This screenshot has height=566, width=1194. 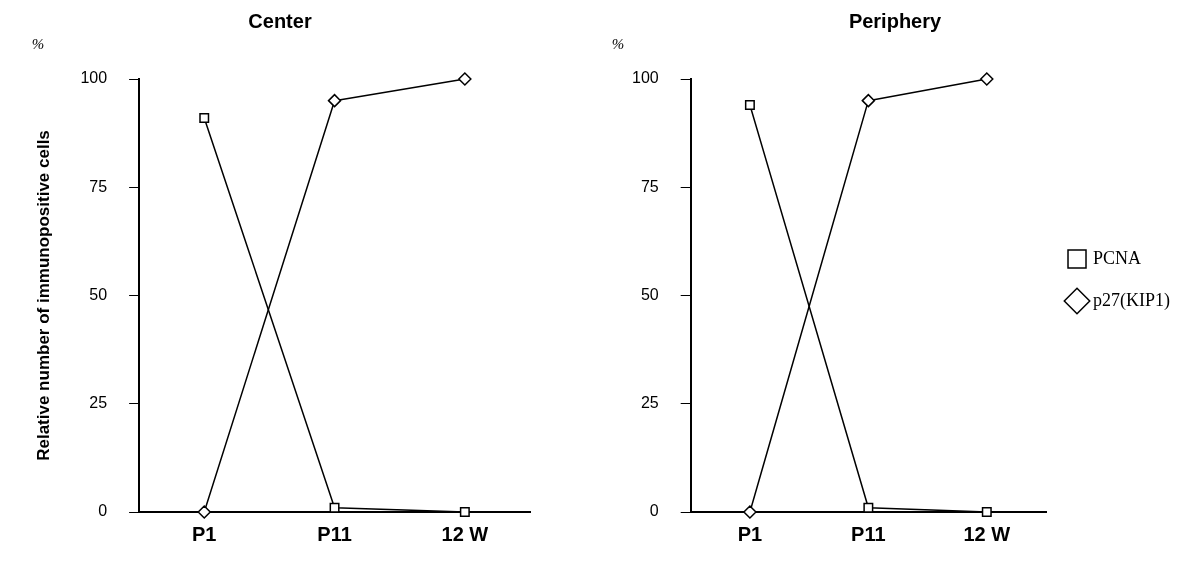 What do you see at coordinates (43, 295) in the screenshot?
I see `y-axis-title: Relative number of immunopositive cells` at bounding box center [43, 295].